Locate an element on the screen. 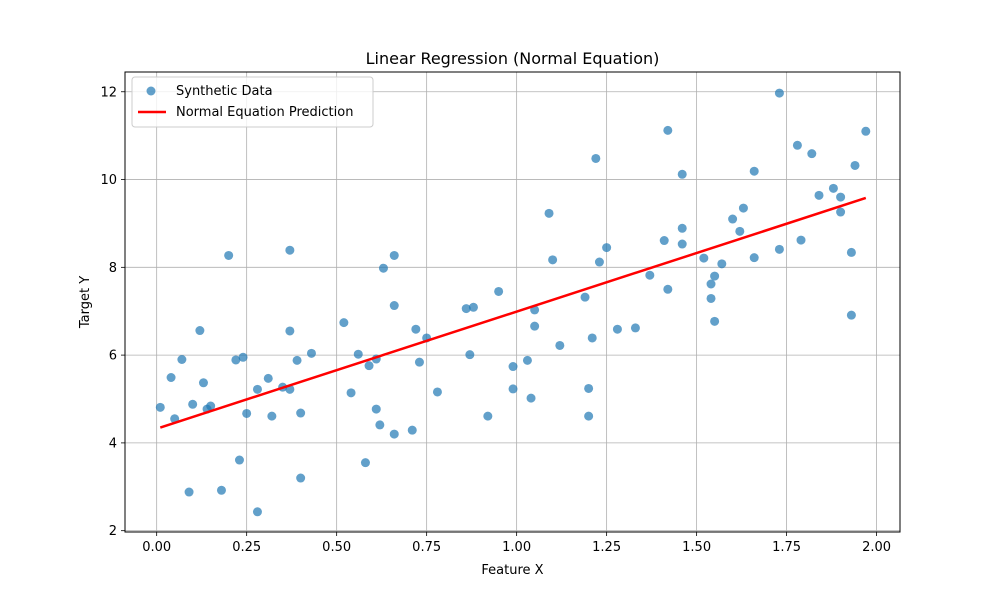  x-tick-label: 0.75 is located at coordinates (426, 547).